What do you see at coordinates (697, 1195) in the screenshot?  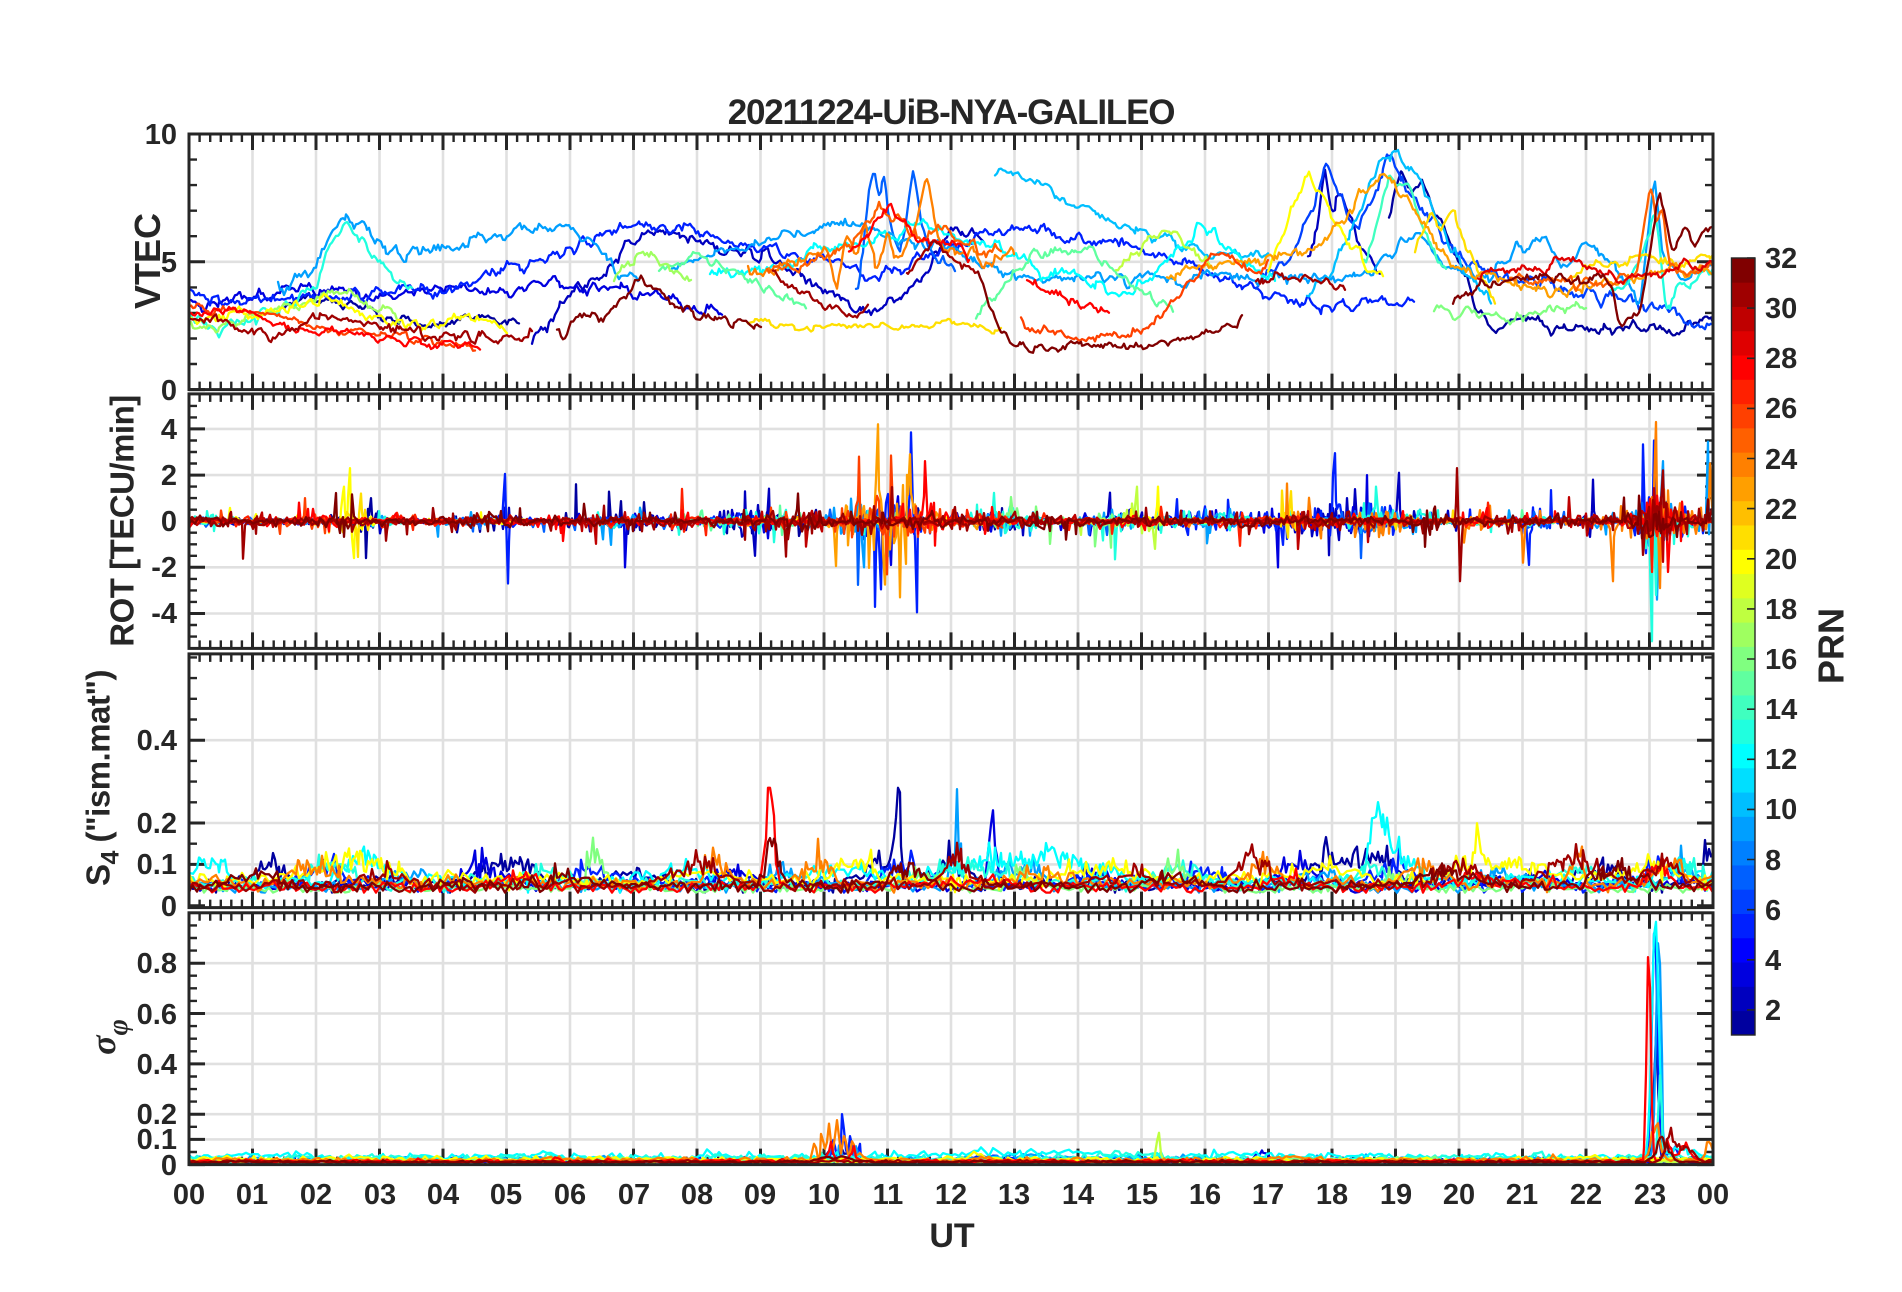 I see `svg-text: 08` at bounding box center [697, 1195].